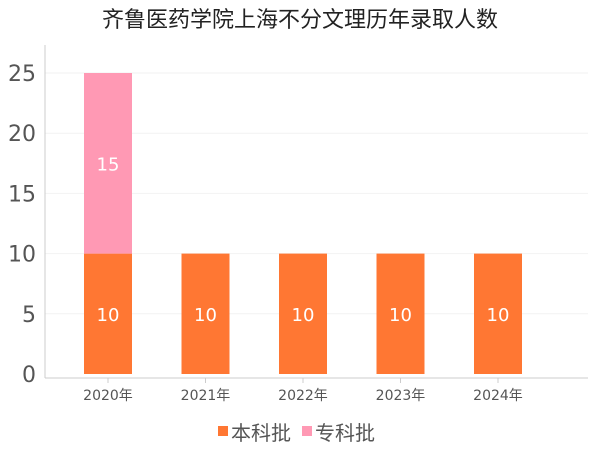  I want to click on y-tick-label: 15, so click(22, 194).